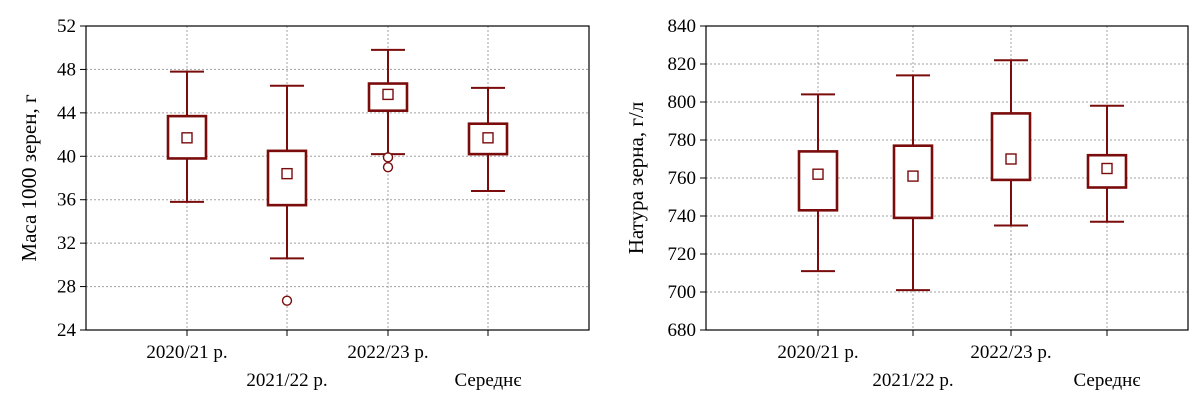  I want to click on y-tick-label: 40, so click(66, 156).